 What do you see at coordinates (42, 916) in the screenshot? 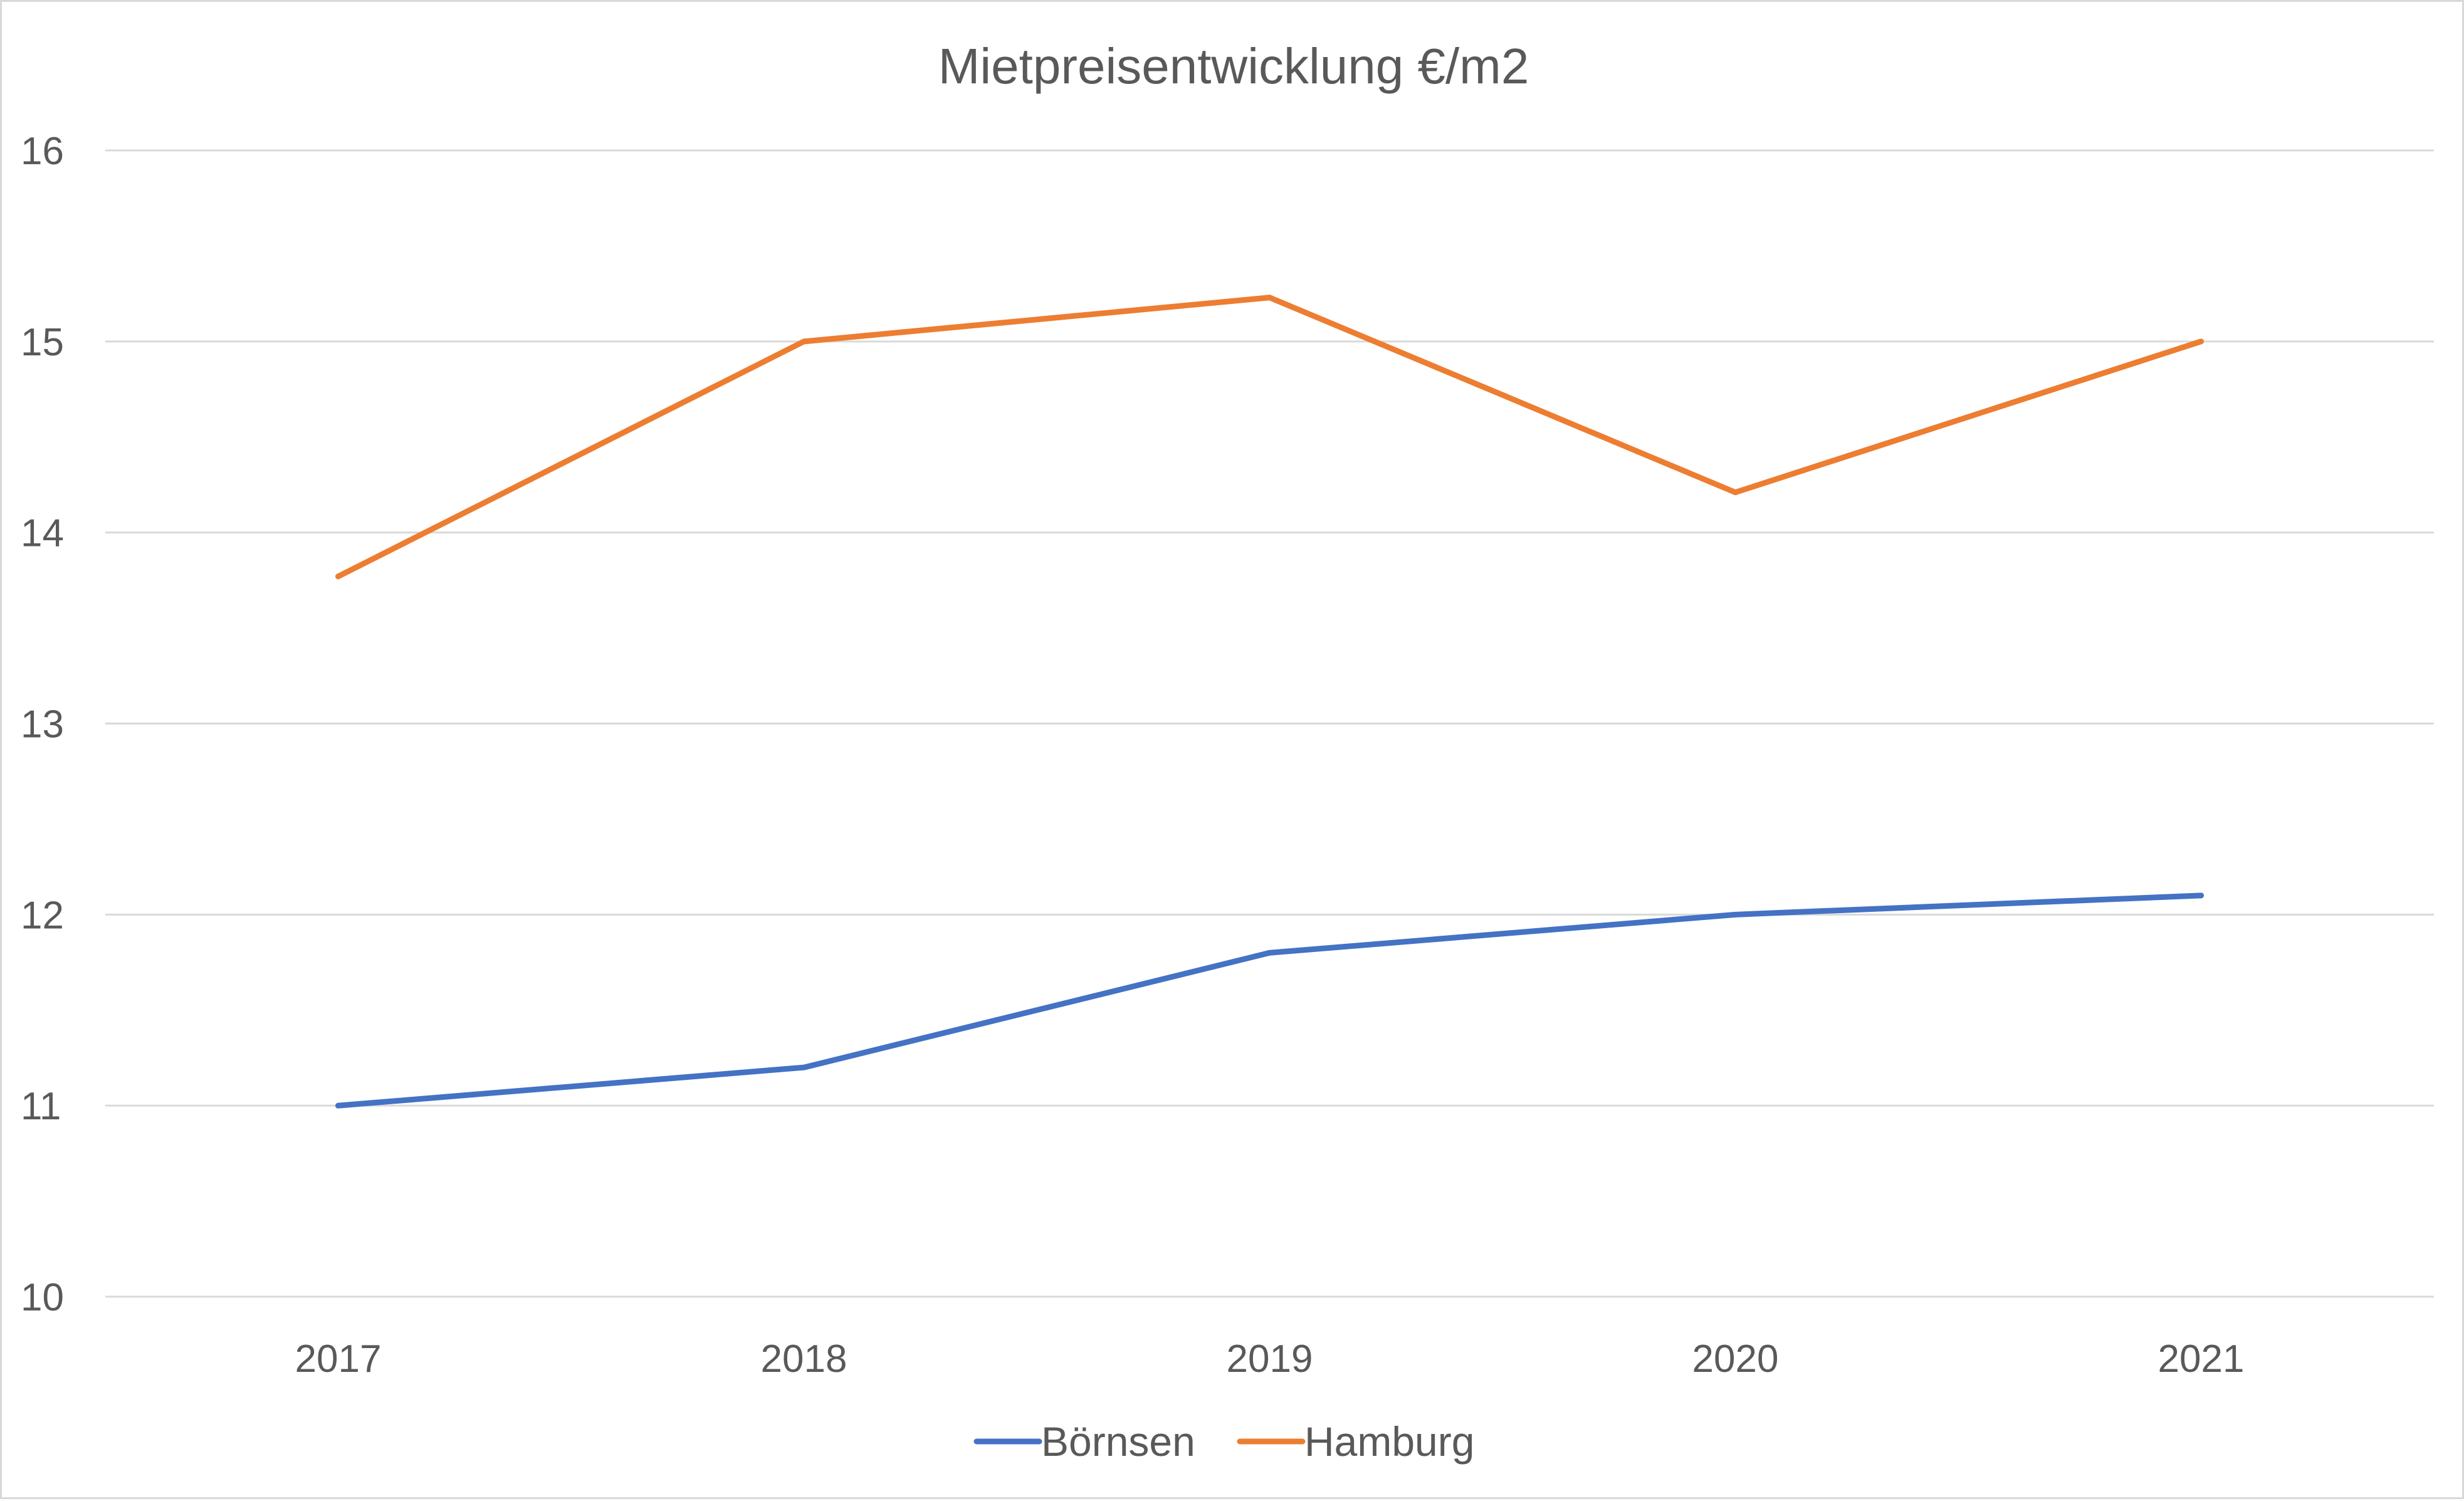
I see `y-tick-label: 12` at bounding box center [42, 916].